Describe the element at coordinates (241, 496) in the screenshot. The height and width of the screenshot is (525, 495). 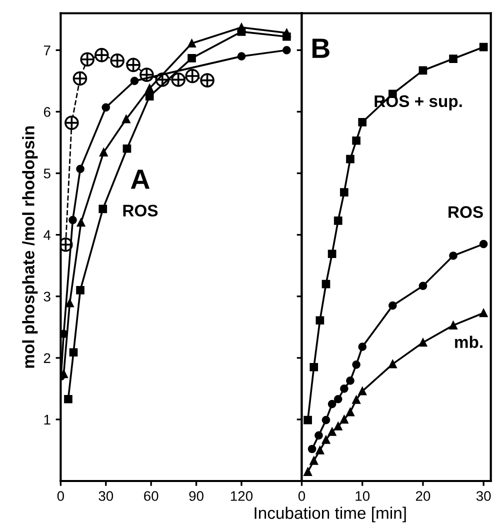
I see `x-tick-label: 120` at that location.